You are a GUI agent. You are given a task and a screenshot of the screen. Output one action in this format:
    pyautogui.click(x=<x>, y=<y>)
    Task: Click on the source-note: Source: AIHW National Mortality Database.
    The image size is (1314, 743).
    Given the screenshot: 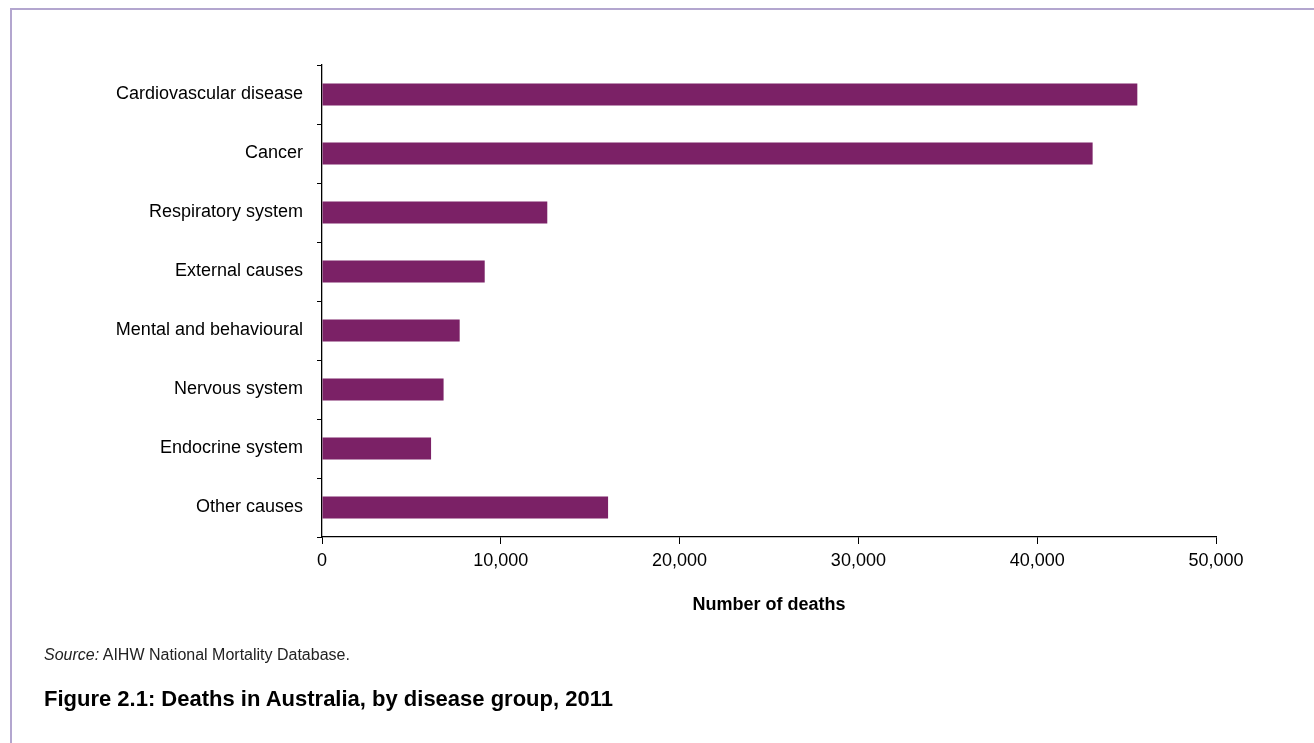 What is the action you would take?
    pyautogui.click(x=197, y=655)
    